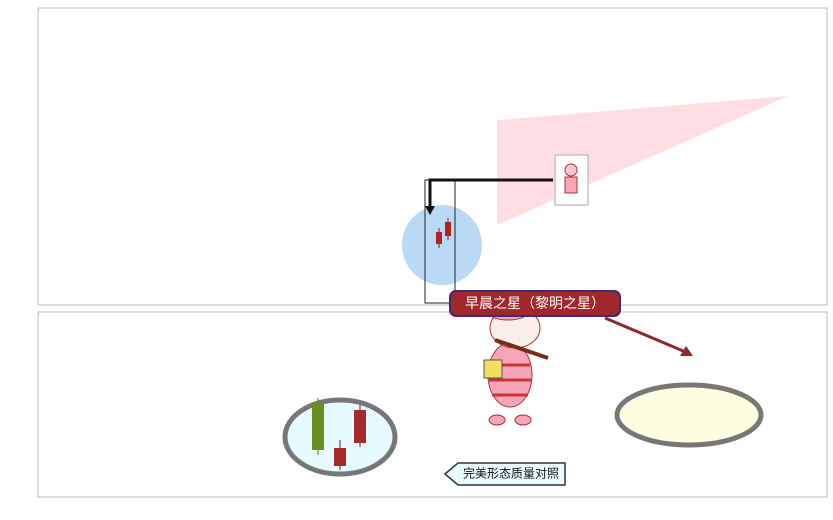 The image size is (833, 520). I want to click on annotation-arrow, so click(646, 335).